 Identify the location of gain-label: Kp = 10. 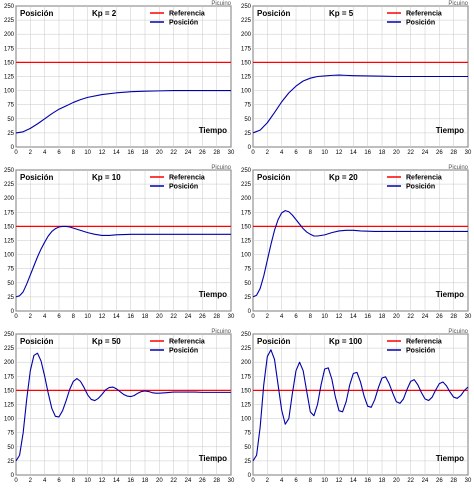
(106, 177).